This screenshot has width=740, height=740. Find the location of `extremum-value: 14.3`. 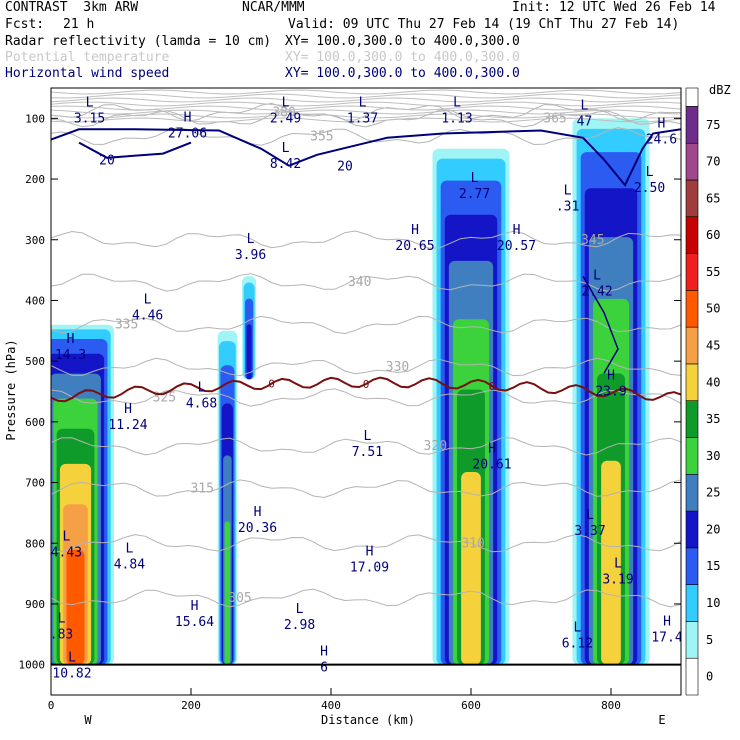

extremum-value: 14.3 is located at coordinates (70, 355).